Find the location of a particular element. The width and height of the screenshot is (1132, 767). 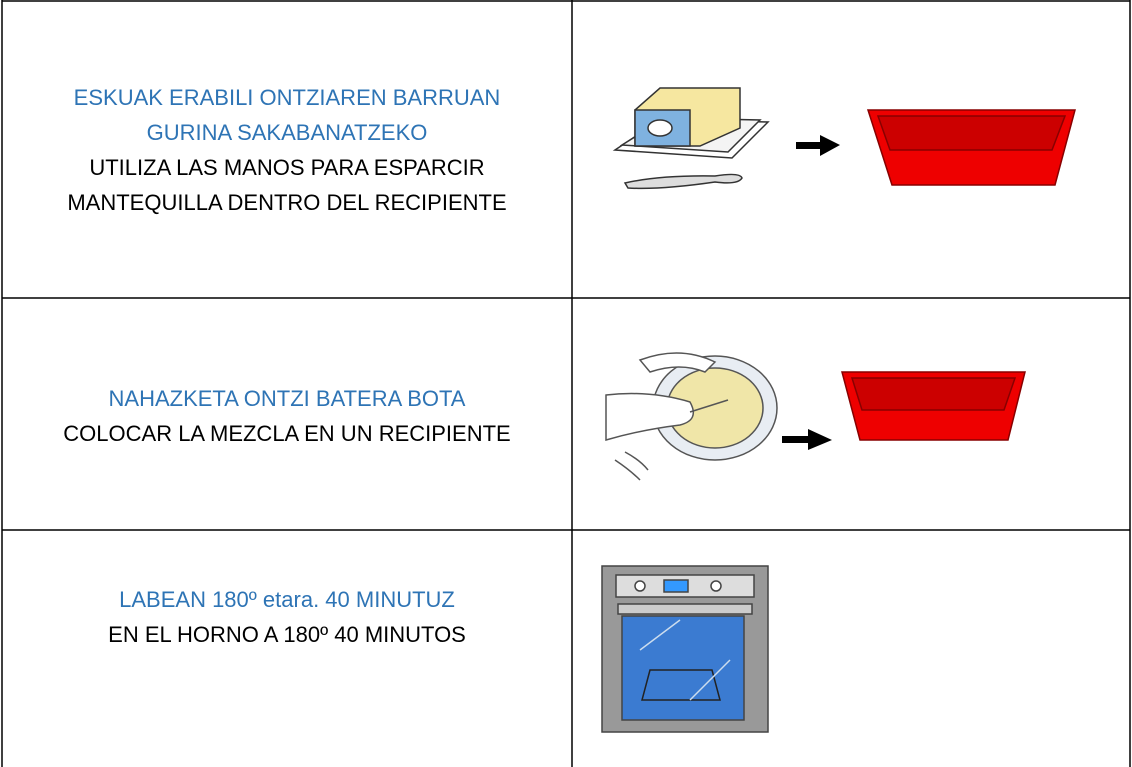

basque-text: GURINA SAKABANATZEKO is located at coordinates (287, 132).